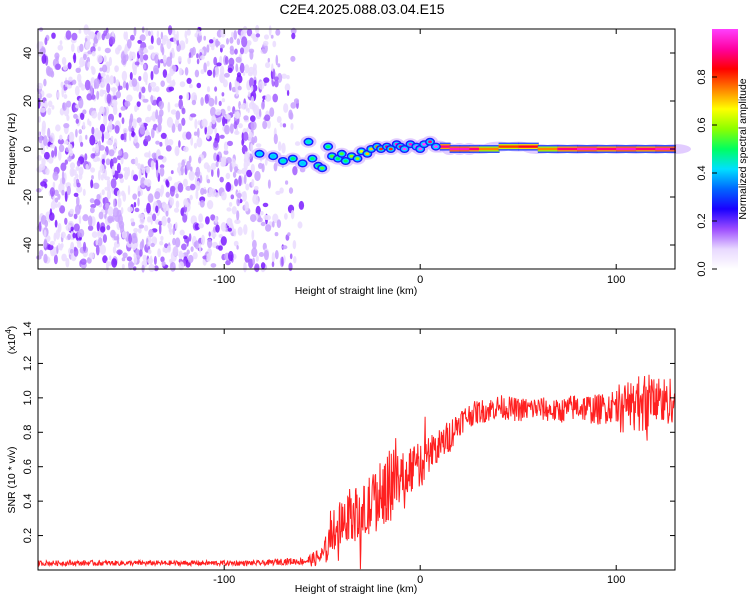 The height and width of the screenshot is (600, 750). What do you see at coordinates (702, 76) in the screenshot?
I see `colorbar-tick-label: 0.8` at bounding box center [702, 76].